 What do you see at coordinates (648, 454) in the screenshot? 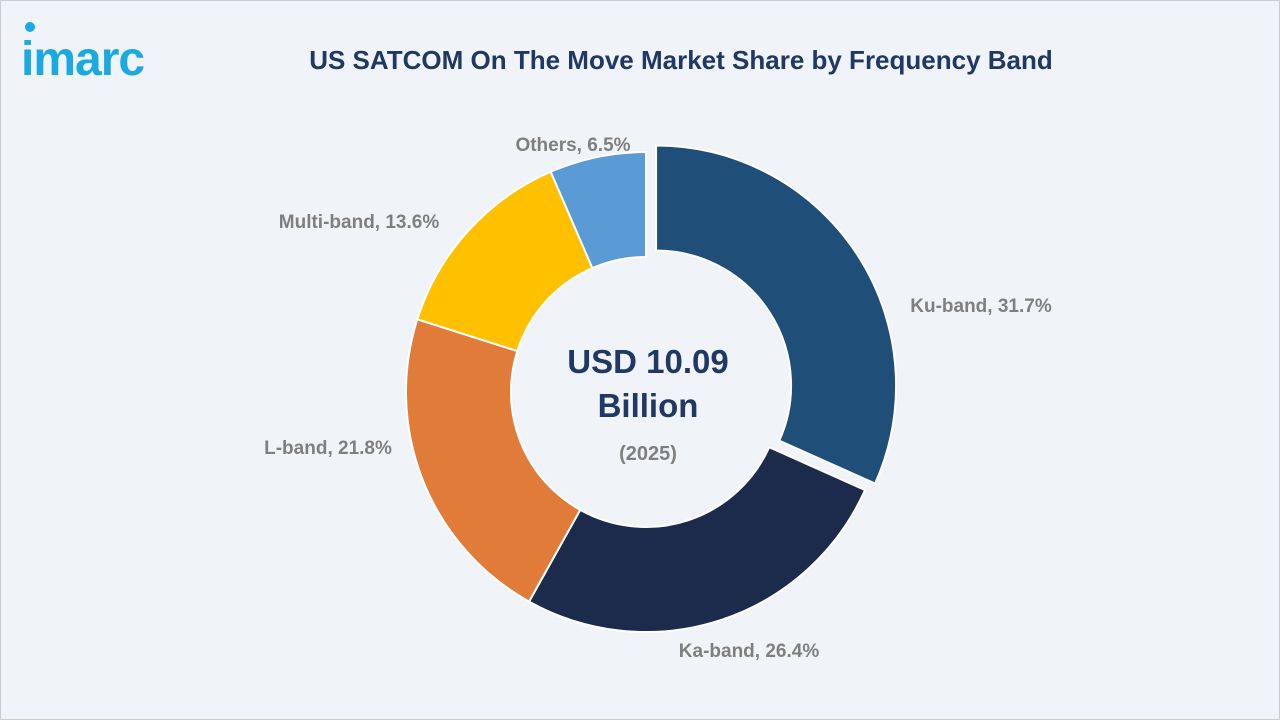
I see `center-year: (2025)` at bounding box center [648, 454].